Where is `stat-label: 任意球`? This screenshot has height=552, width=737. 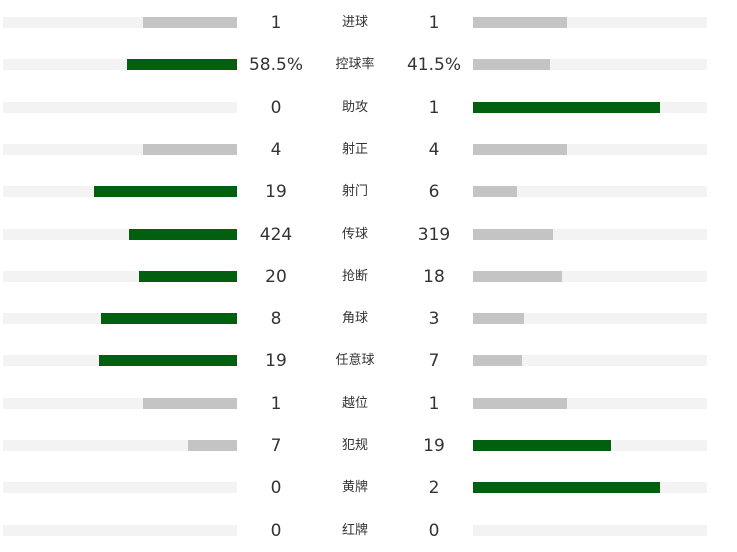
stat-label: 任意球 is located at coordinates (355, 361).